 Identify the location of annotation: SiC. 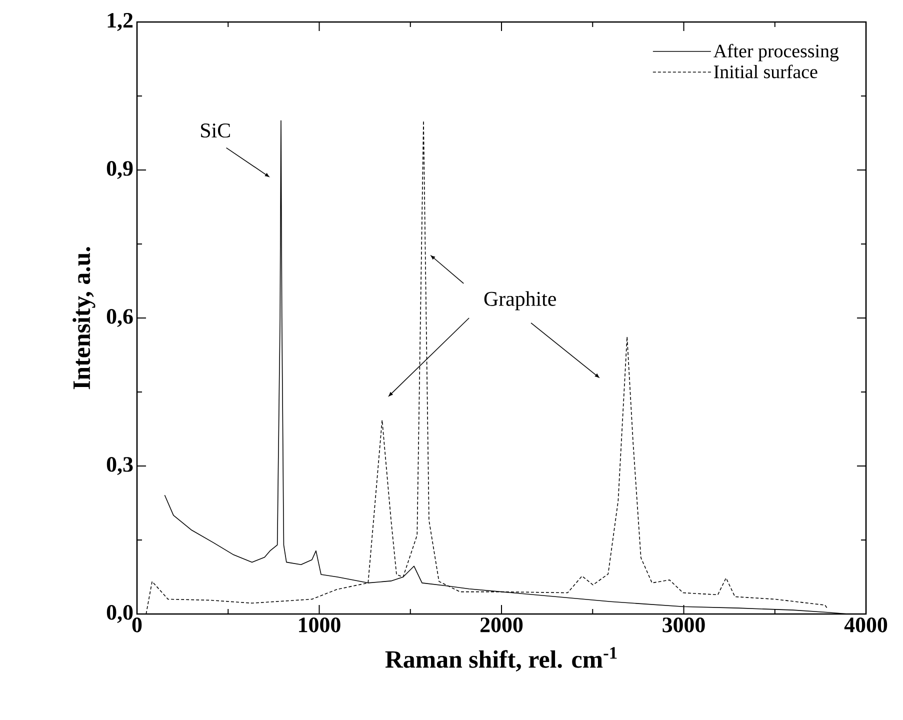
(215, 130).